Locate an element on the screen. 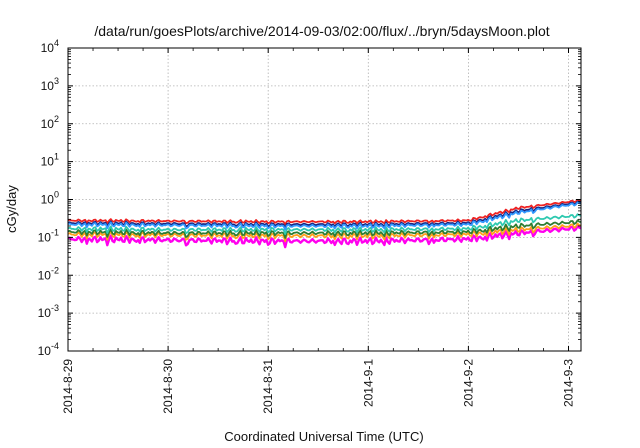 The image size is (640, 448). x-tick-label: 2014-8-31 is located at coordinates (268, 386).